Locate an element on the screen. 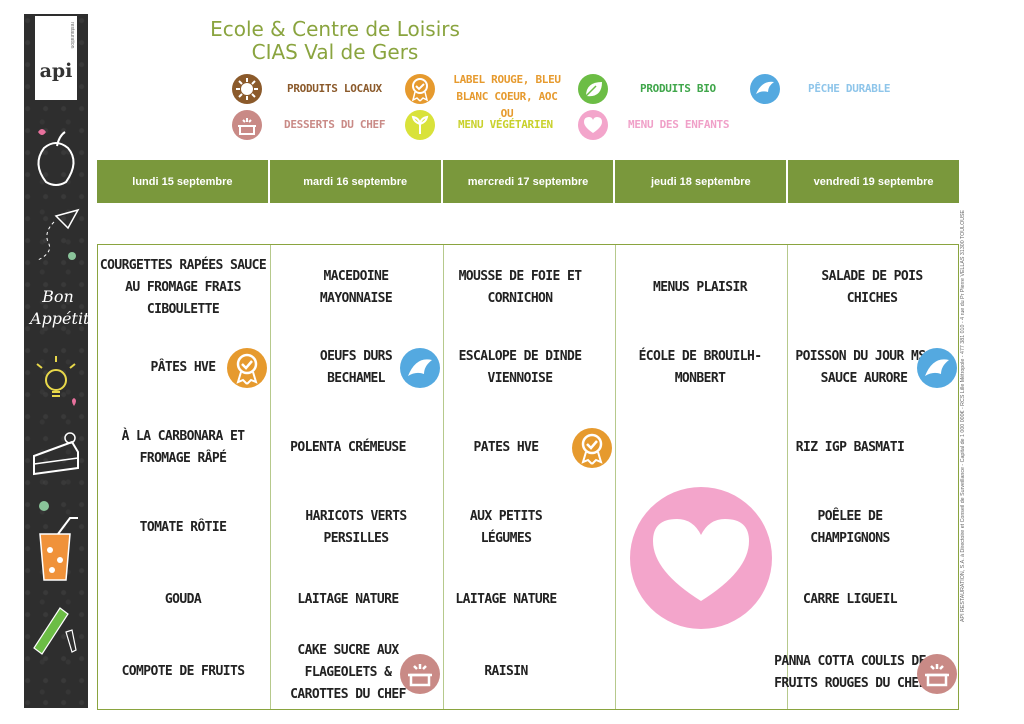 The width and height of the screenshot is (1024, 724). vegetarian-menu-icon is located at coordinates (420, 125).